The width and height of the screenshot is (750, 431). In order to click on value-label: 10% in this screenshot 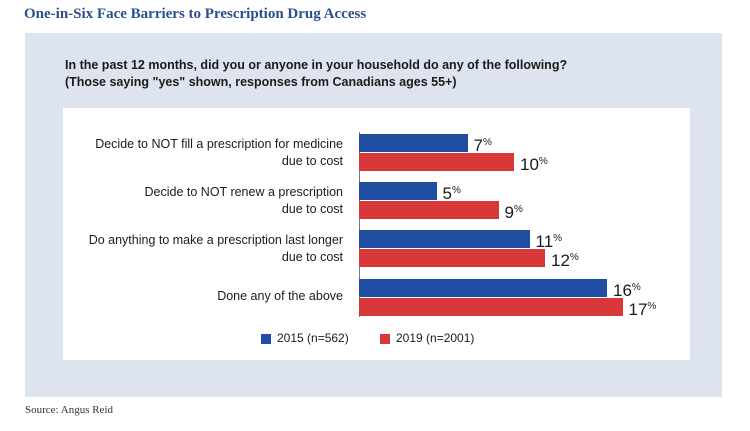, I will do `click(534, 164)`.